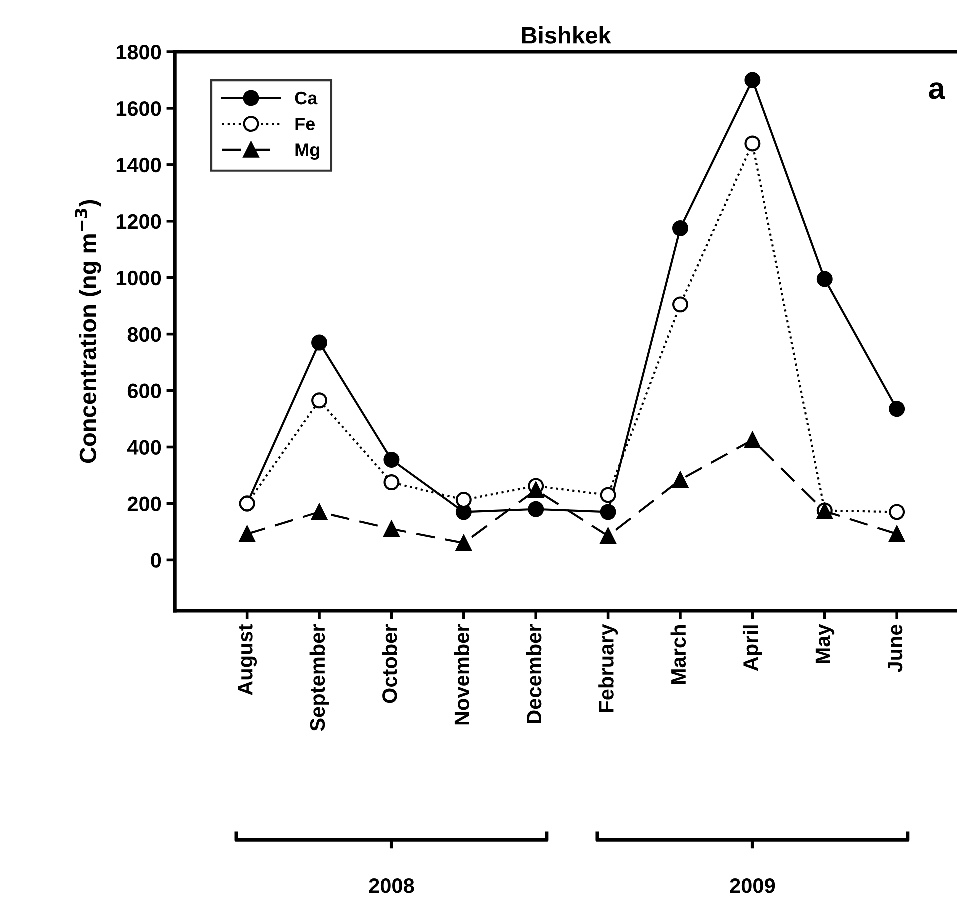 Image resolution: width=957 pixels, height=909 pixels. I want to click on x-tick-label: March, so click(678, 654).